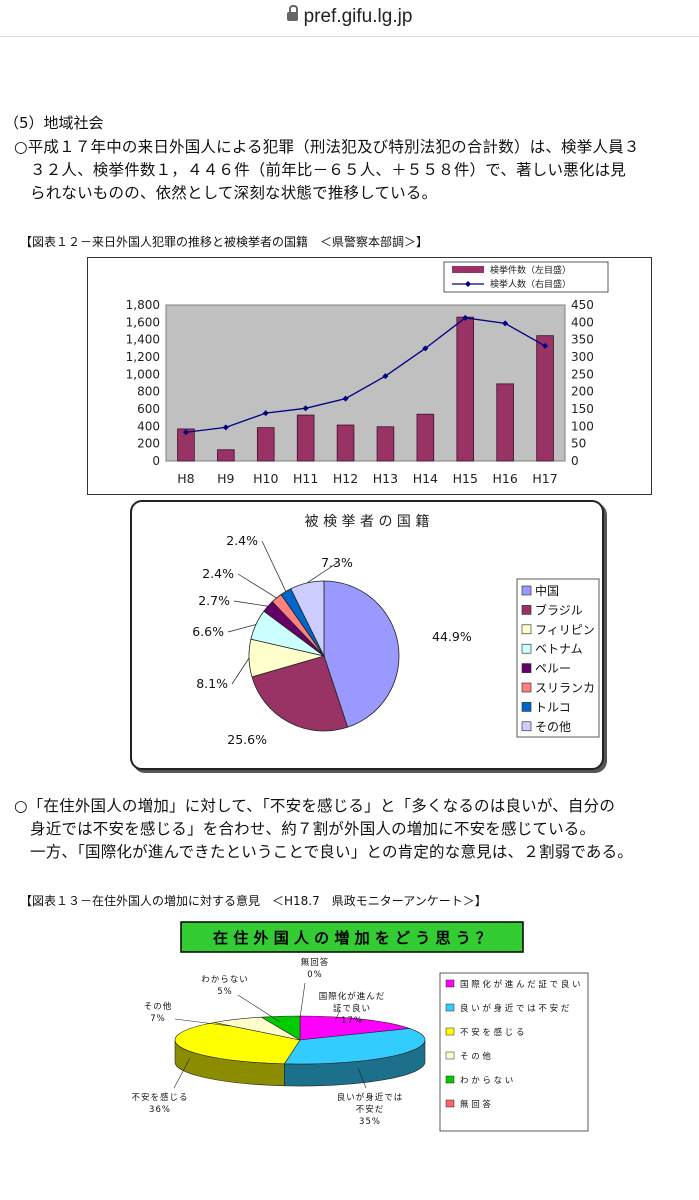 This screenshot has width=699, height=1200. What do you see at coordinates (452, 636) in the screenshot?
I see `pie-value-label: 44.9%` at bounding box center [452, 636].